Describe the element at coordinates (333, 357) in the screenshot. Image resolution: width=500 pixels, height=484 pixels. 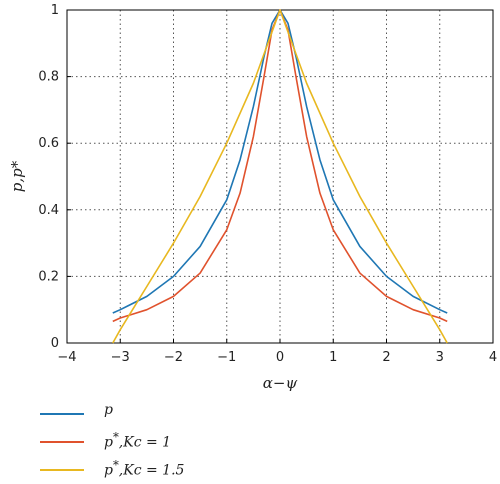
I see `x-tick-label: 1` at that location.